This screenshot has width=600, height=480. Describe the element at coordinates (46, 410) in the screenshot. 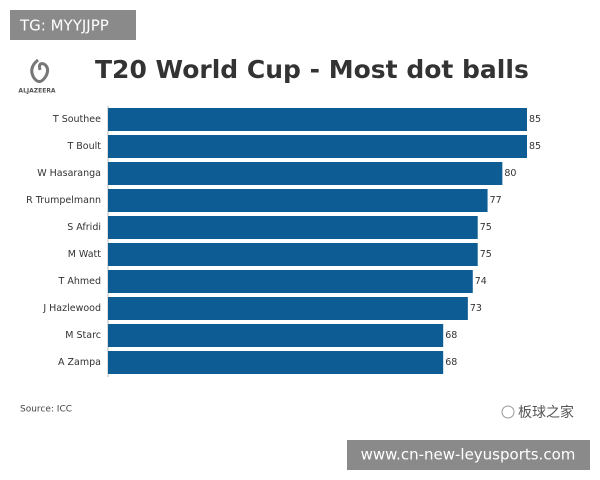

I see `source: Source: ICC` at that location.